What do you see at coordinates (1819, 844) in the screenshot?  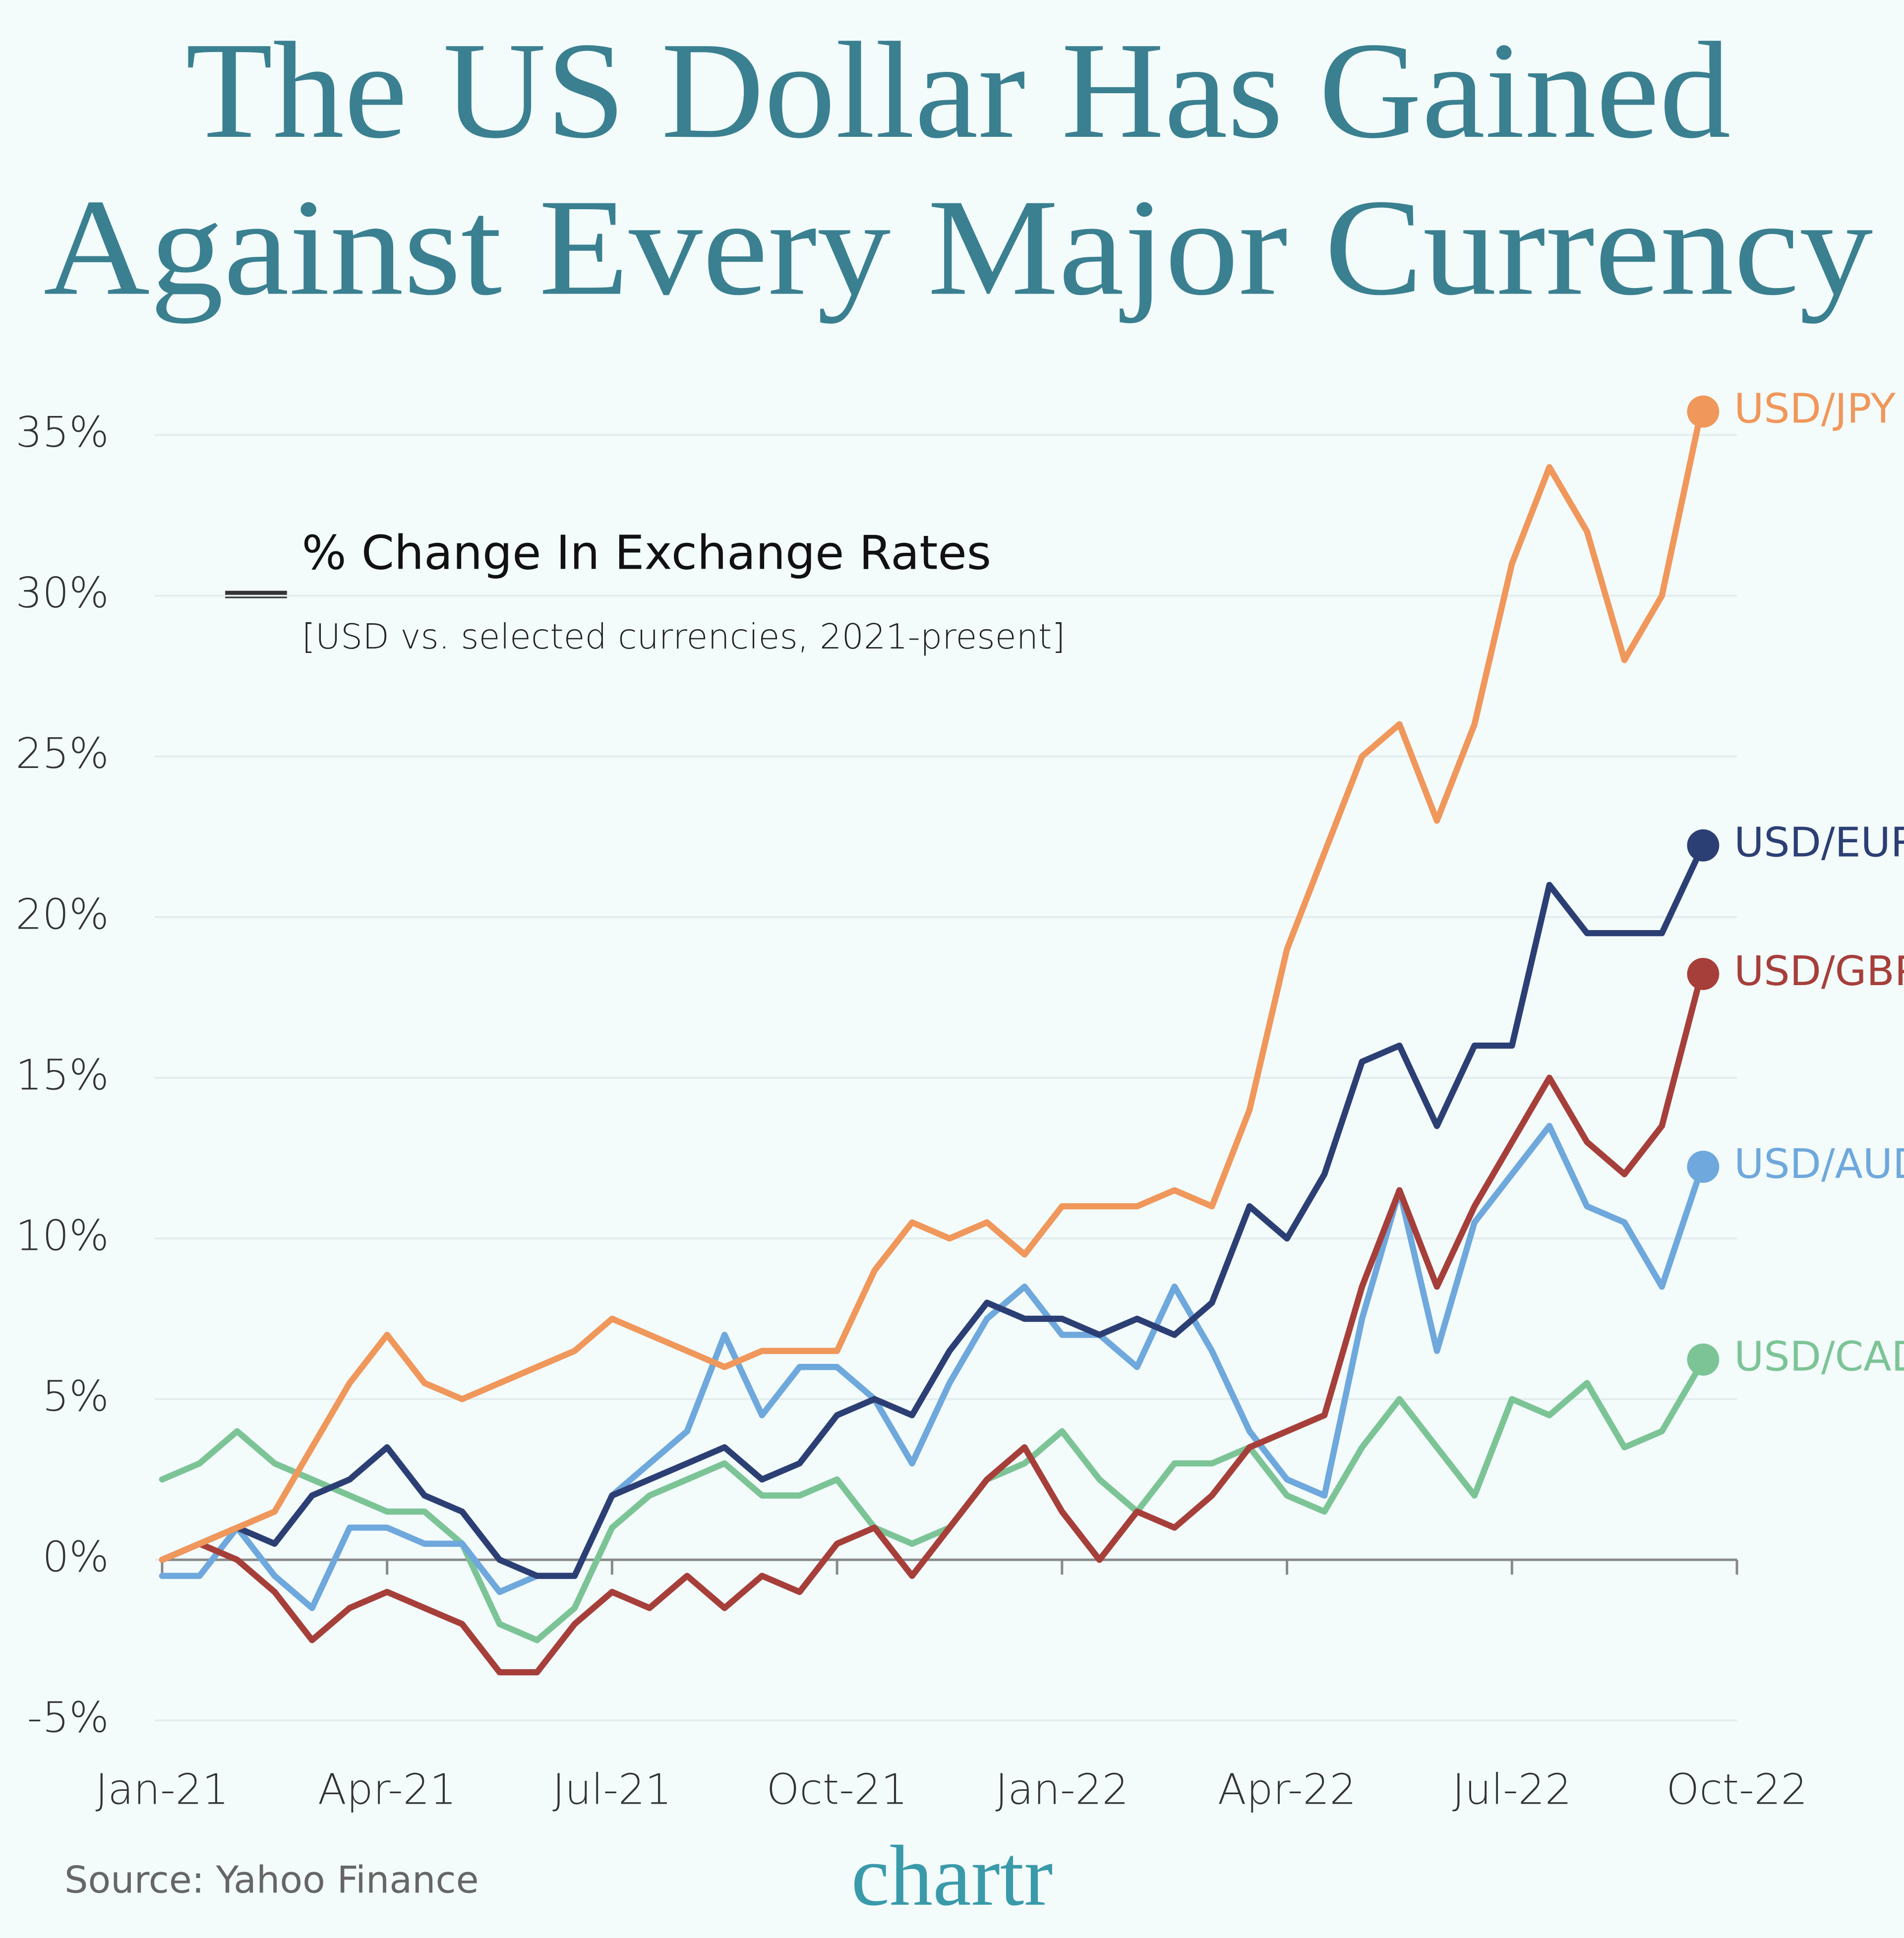 I see `series-label: USD/EUR` at bounding box center [1819, 844].